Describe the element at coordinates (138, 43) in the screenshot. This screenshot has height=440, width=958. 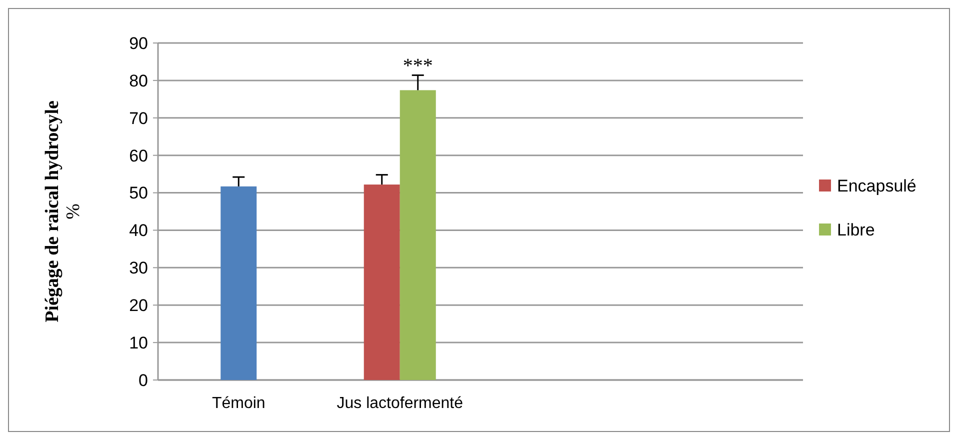
I see `y-tick-label: 90` at that location.